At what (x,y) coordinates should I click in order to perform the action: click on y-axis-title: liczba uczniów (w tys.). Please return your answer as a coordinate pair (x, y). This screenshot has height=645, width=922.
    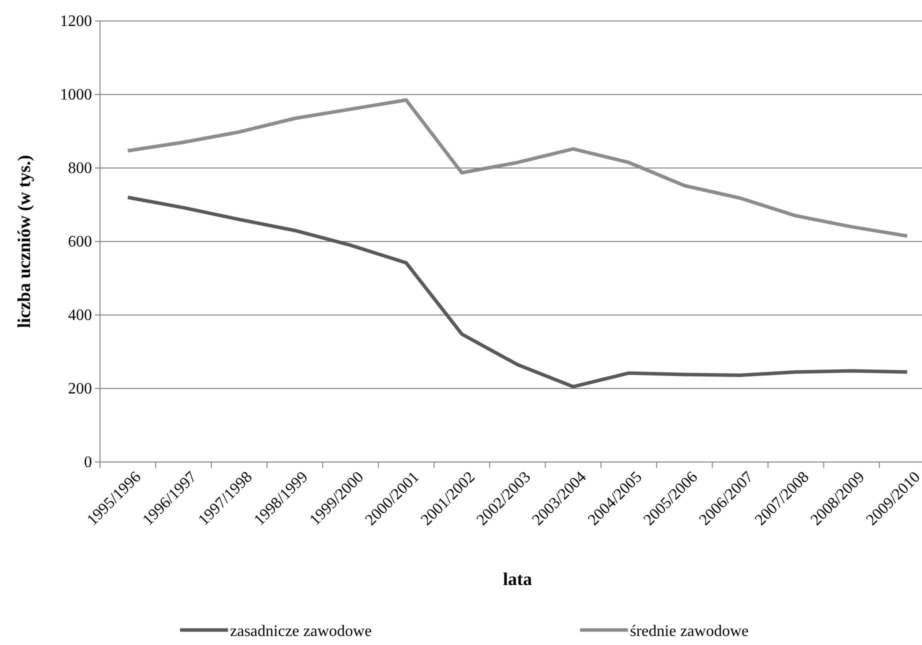
    Looking at the image, I should click on (24, 241).